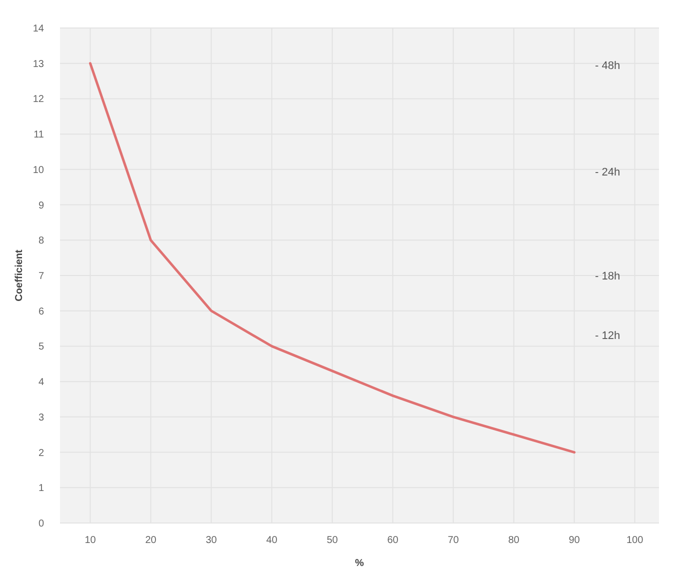  What do you see at coordinates (41, 418) in the screenshot?
I see `y-tick-label: 3` at bounding box center [41, 418].